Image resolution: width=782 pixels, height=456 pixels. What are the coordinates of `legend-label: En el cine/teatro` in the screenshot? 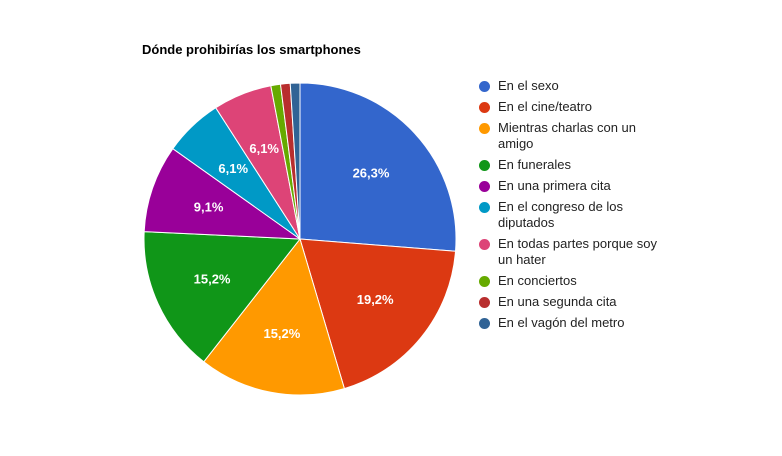 It's located at (545, 106).